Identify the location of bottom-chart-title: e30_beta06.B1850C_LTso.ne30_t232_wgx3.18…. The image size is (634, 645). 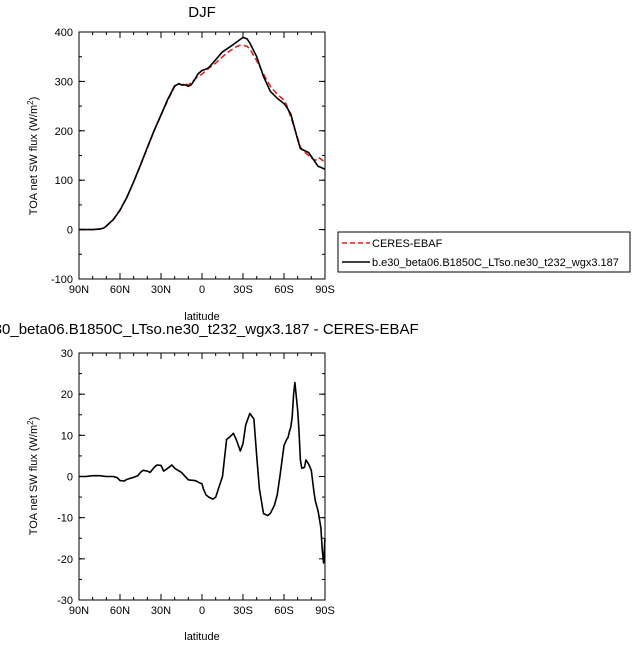
(209, 329).